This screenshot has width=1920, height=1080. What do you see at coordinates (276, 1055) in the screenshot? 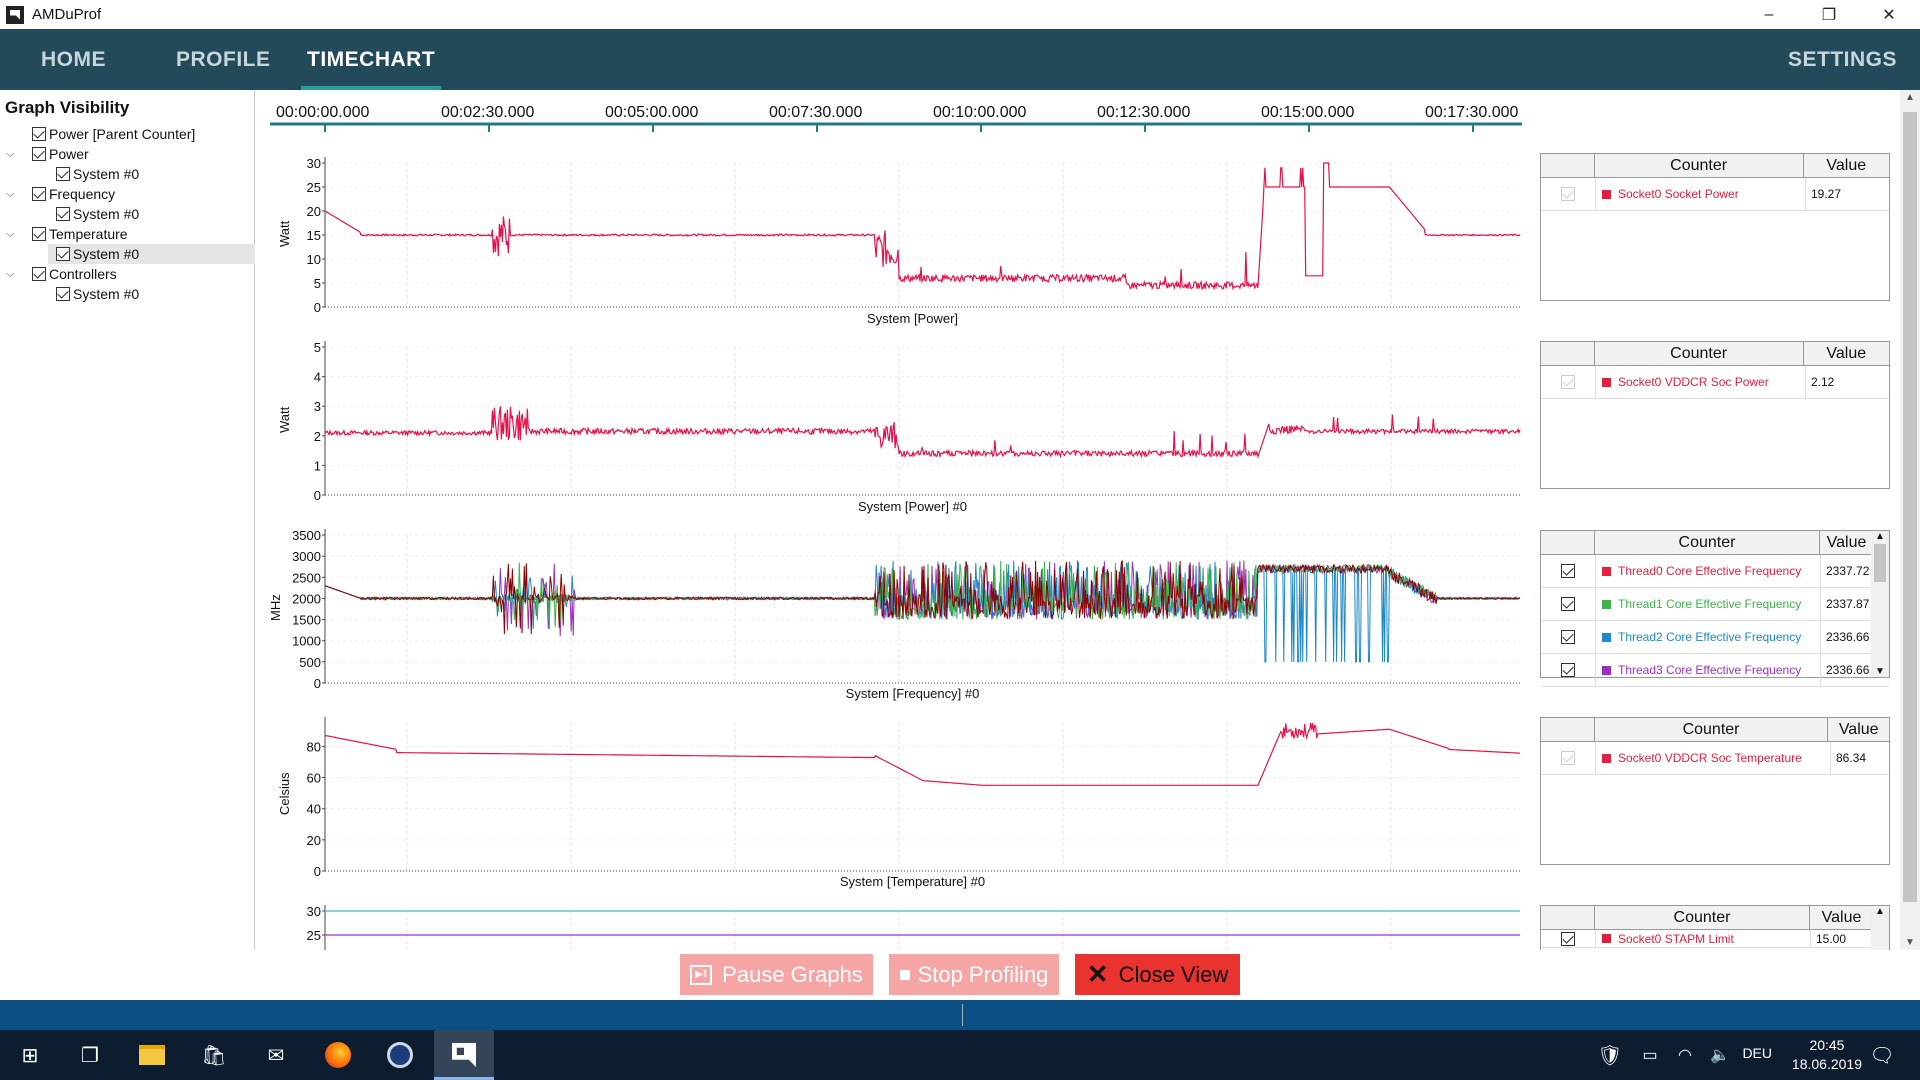
I see `mail-icon: ✉` at bounding box center [276, 1055].